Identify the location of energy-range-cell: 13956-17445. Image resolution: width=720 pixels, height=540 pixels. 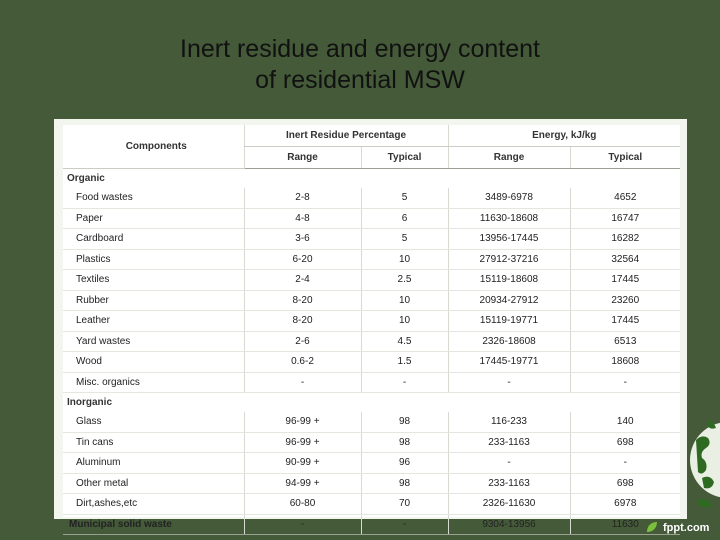
(509, 239).